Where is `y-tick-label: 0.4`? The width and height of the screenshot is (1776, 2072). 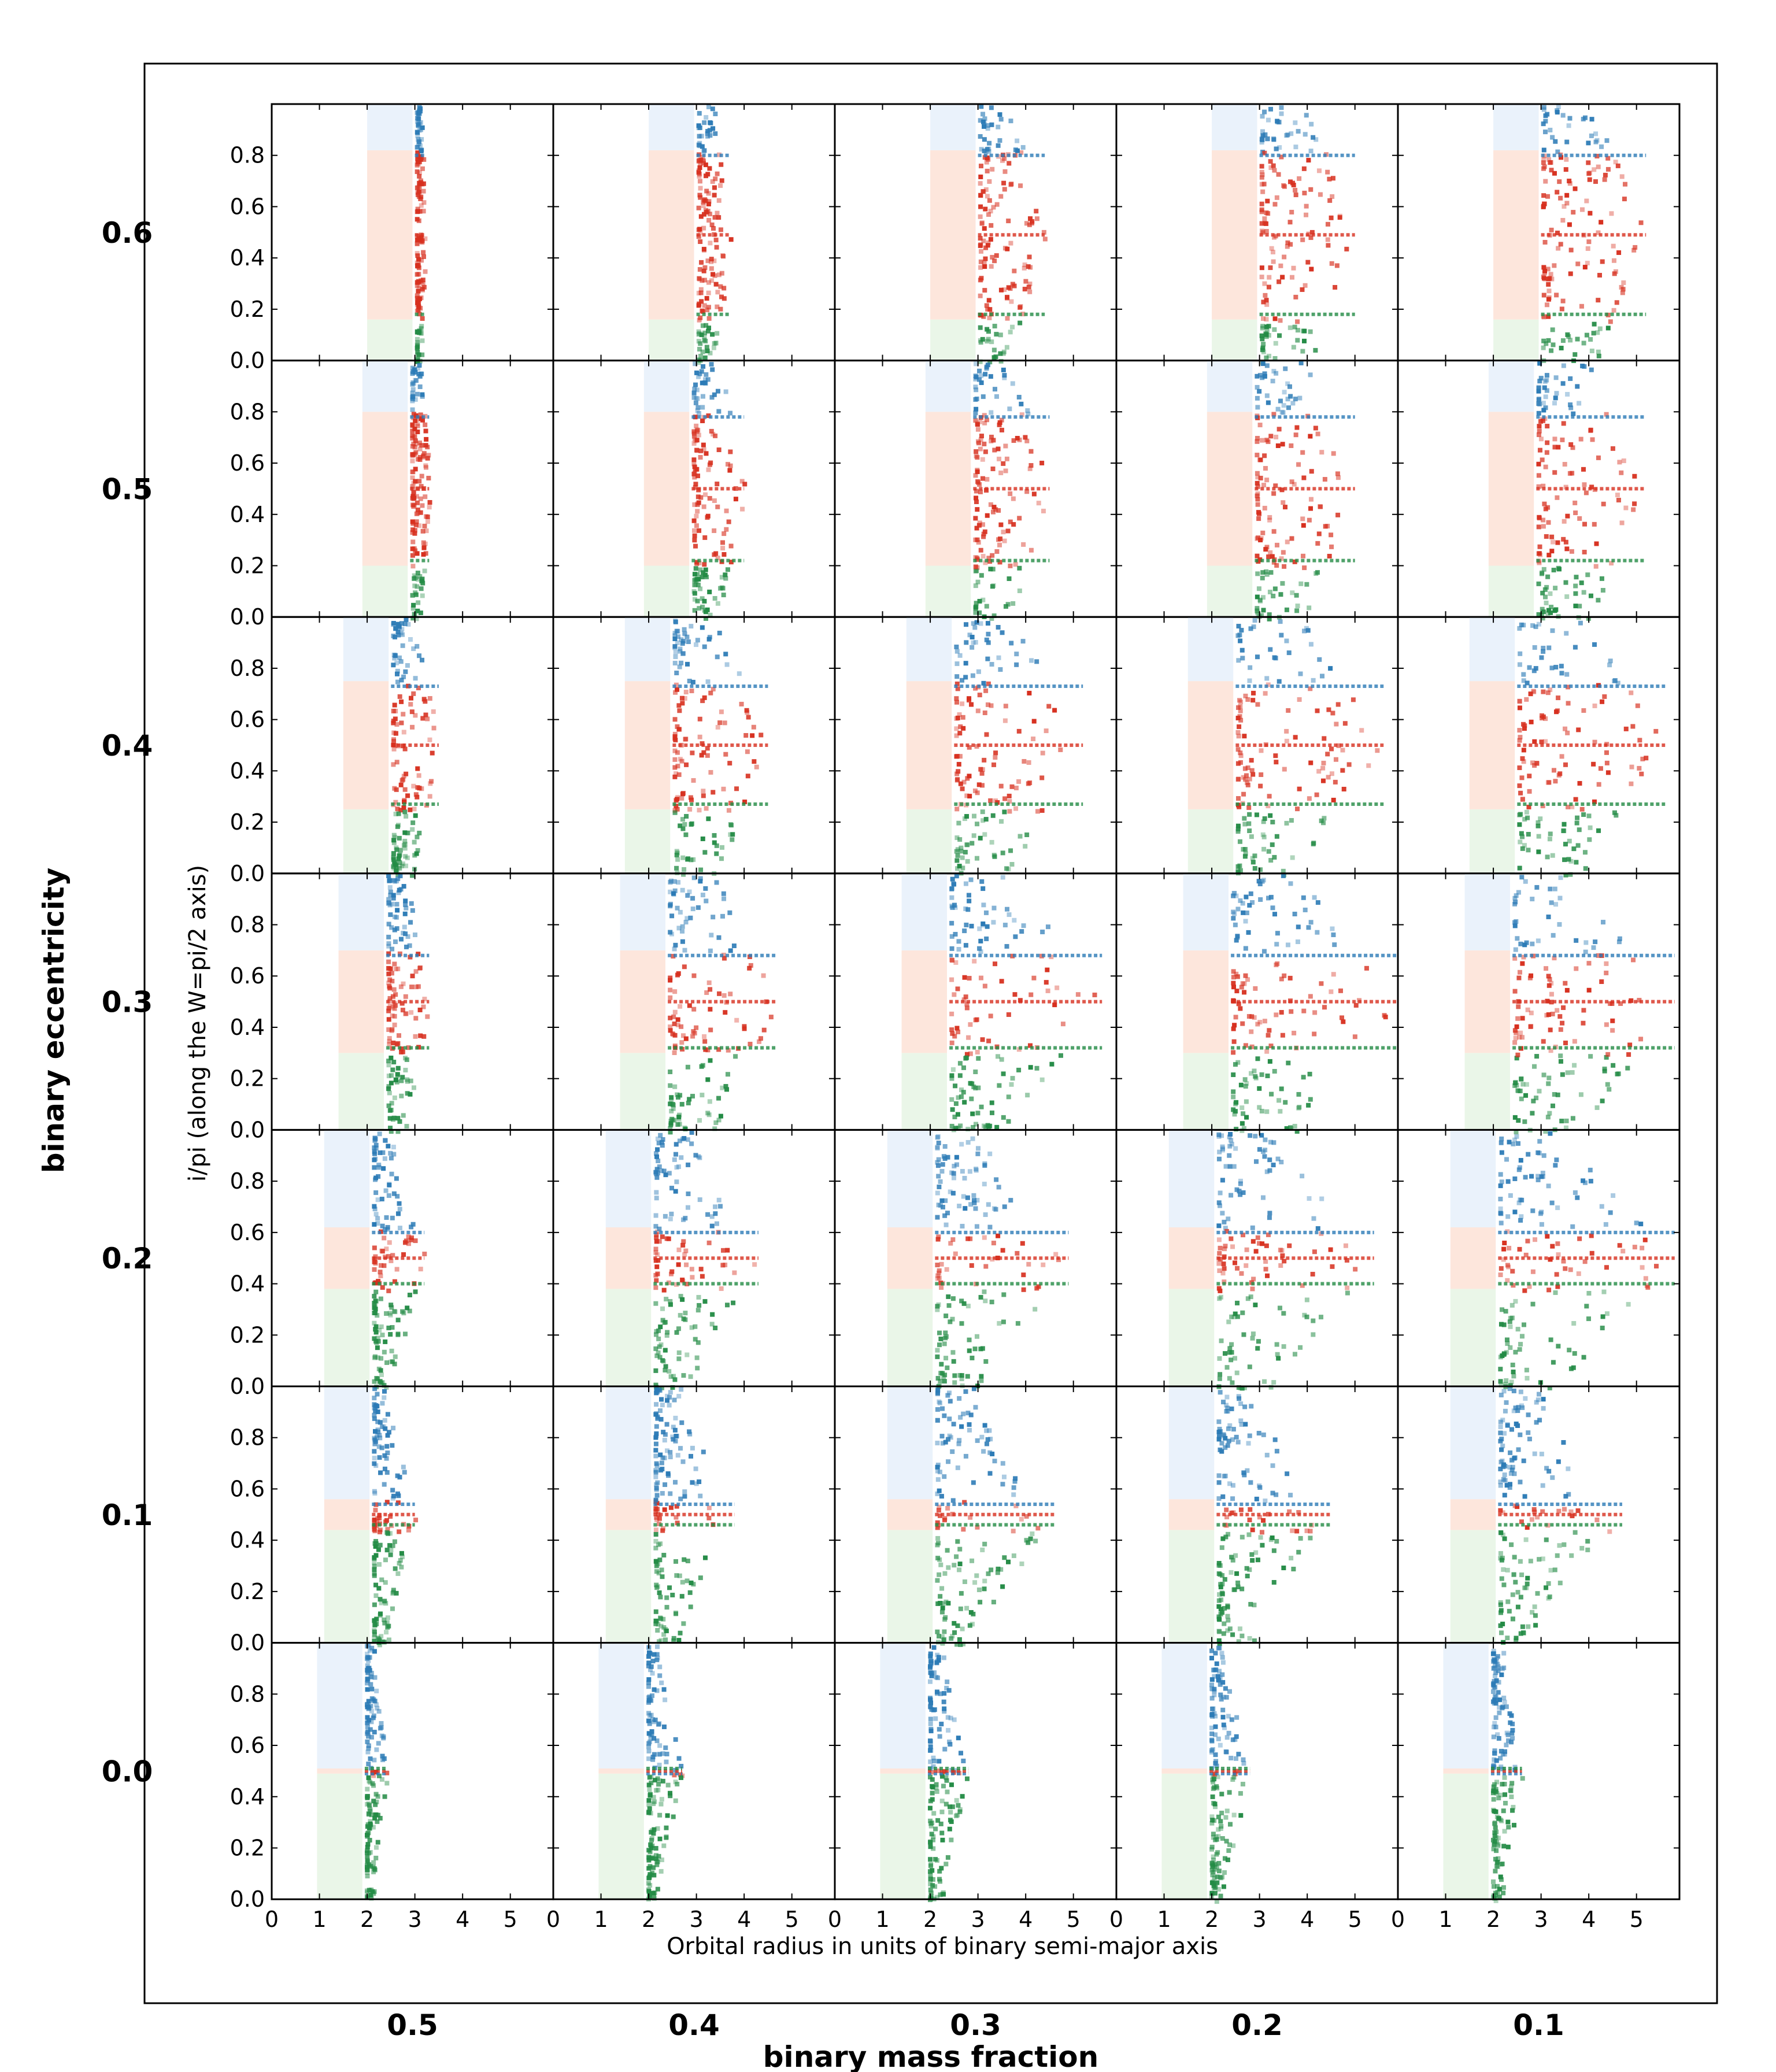
y-tick-label: 0.4 is located at coordinates (247, 771).